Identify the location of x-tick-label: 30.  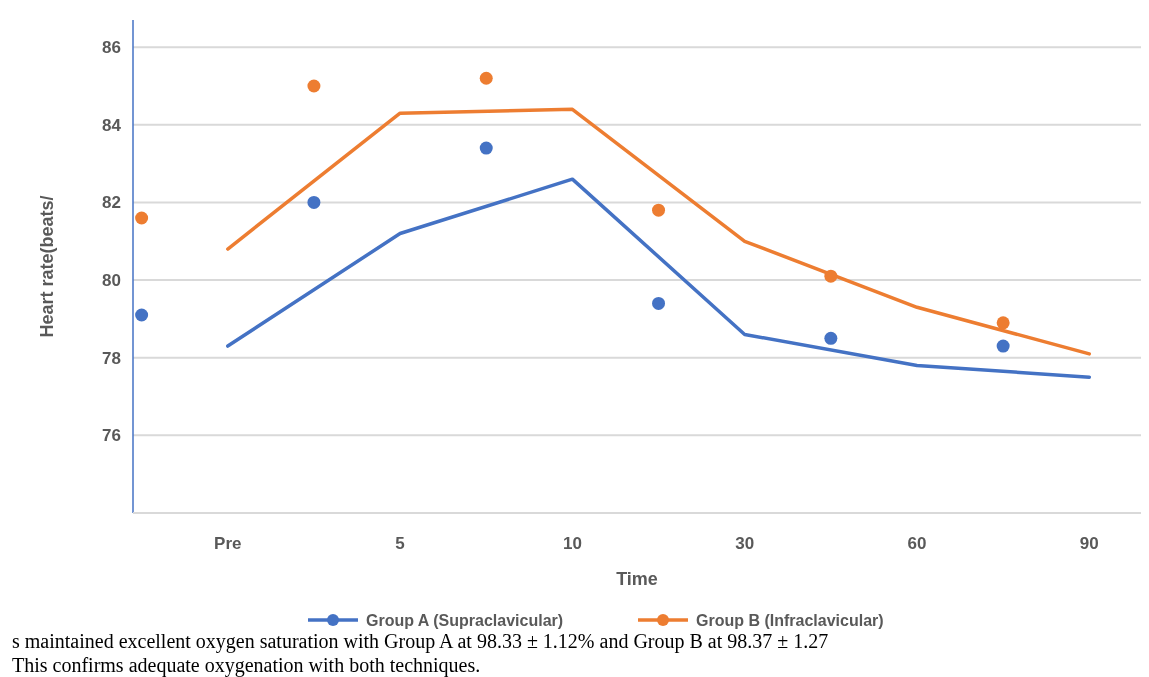
(745, 543).